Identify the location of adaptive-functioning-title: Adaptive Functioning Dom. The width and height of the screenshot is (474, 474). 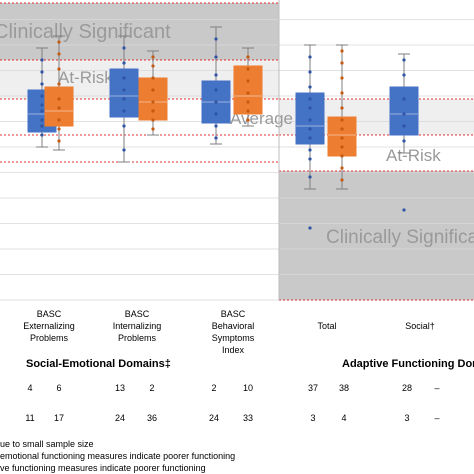
(408, 364).